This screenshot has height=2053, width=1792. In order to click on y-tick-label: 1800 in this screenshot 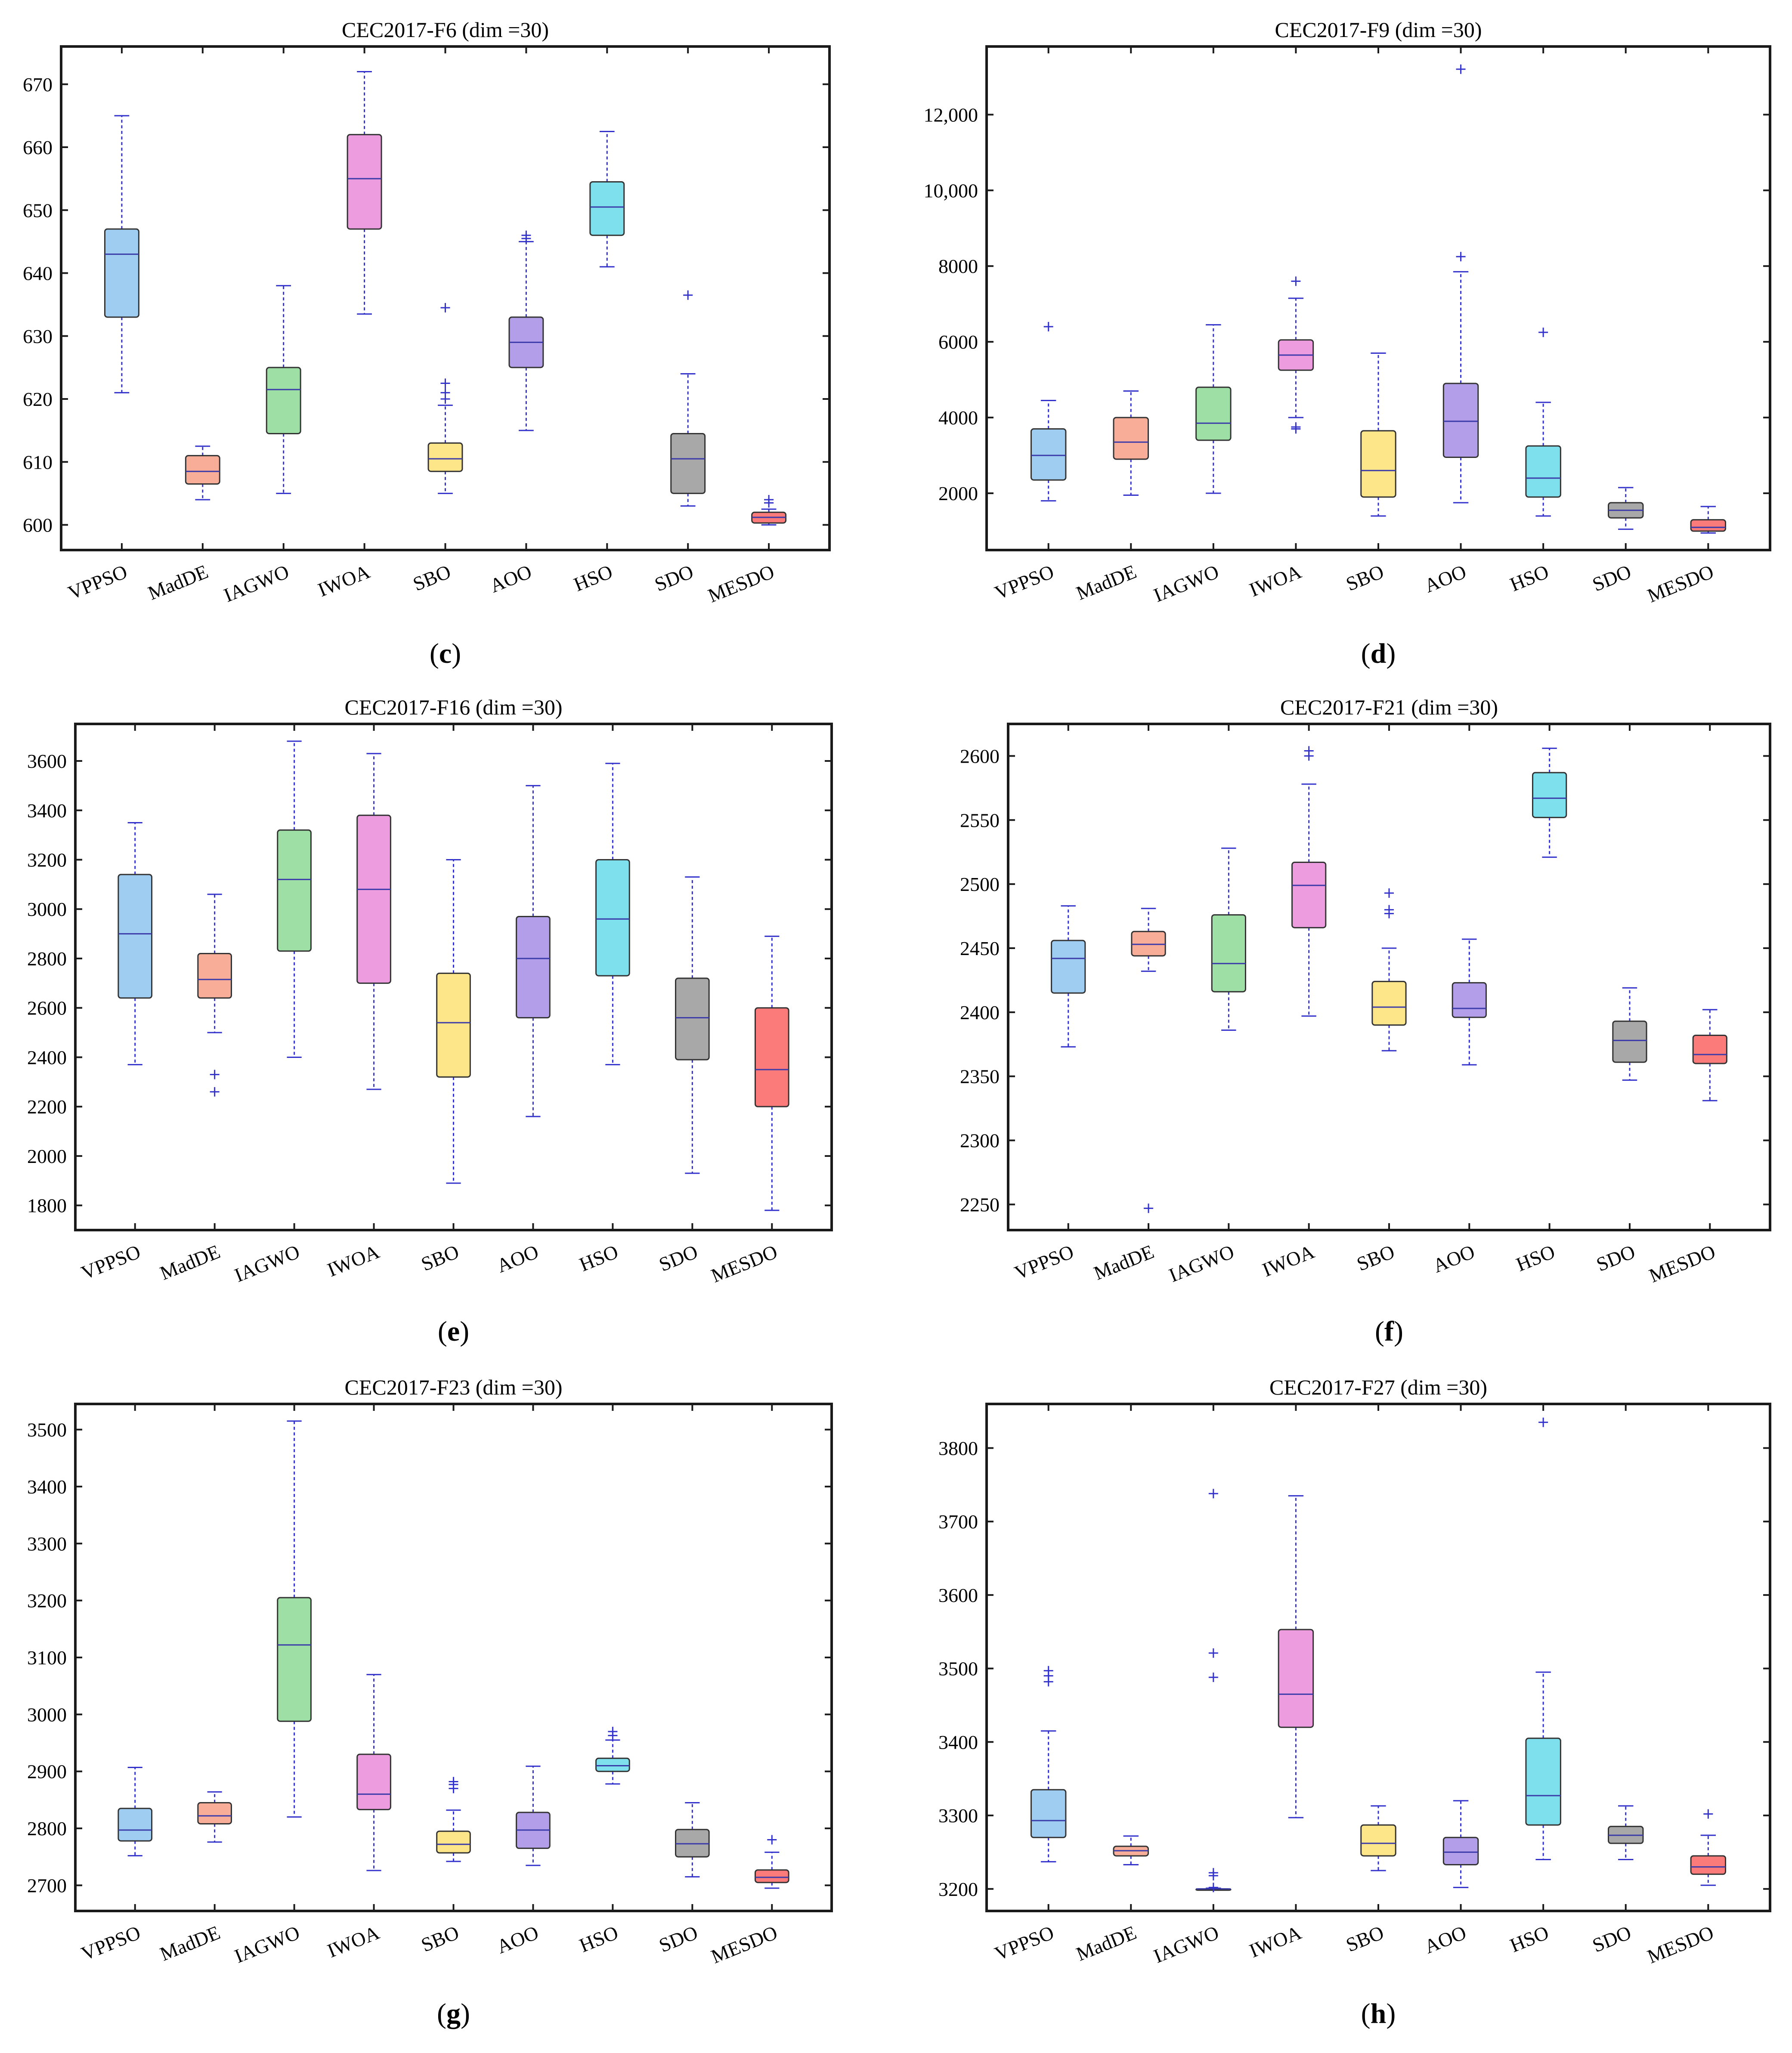, I will do `click(47, 1206)`.